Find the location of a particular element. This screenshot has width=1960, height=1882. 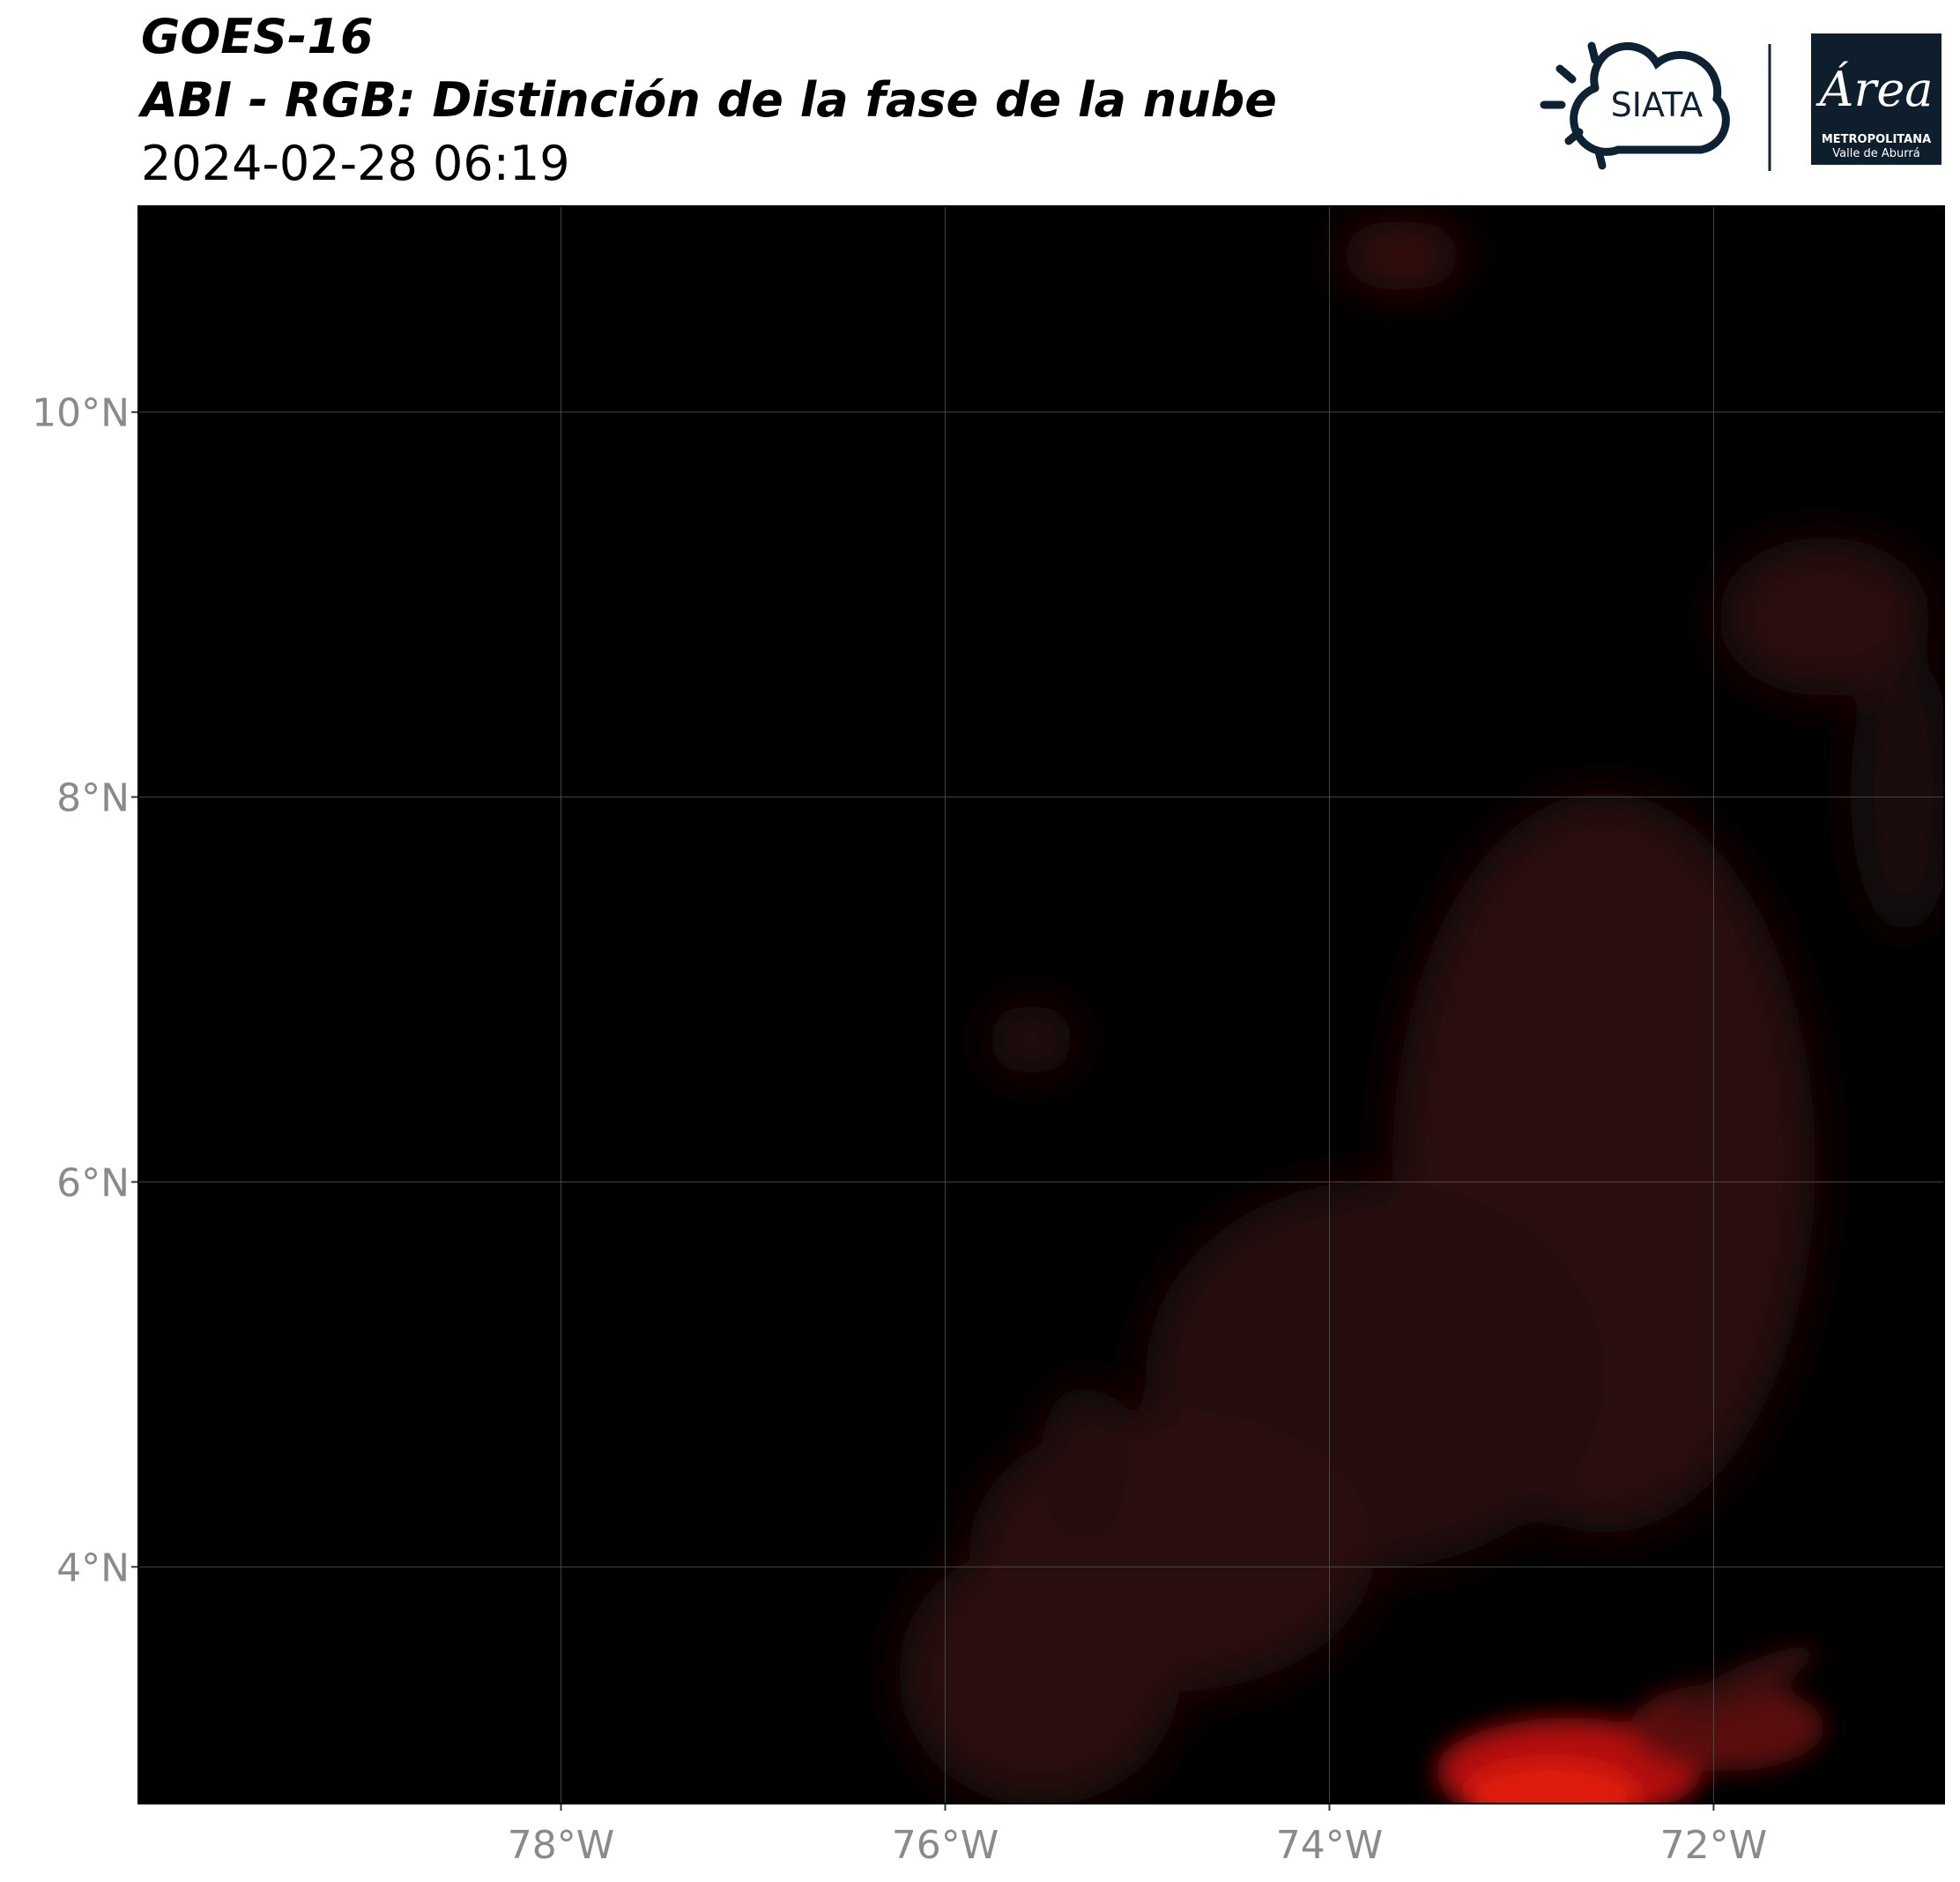

title: GOES-16 is located at coordinates (257, 36).